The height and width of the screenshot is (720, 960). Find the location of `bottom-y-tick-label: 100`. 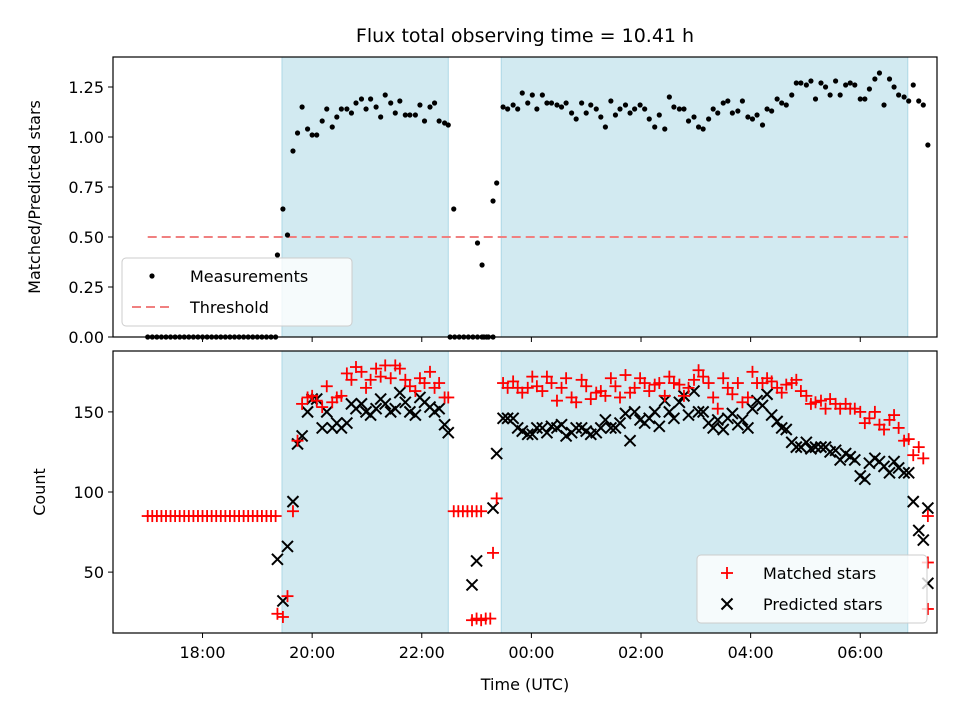

bottom-y-tick-label: 100 is located at coordinates (88, 492).